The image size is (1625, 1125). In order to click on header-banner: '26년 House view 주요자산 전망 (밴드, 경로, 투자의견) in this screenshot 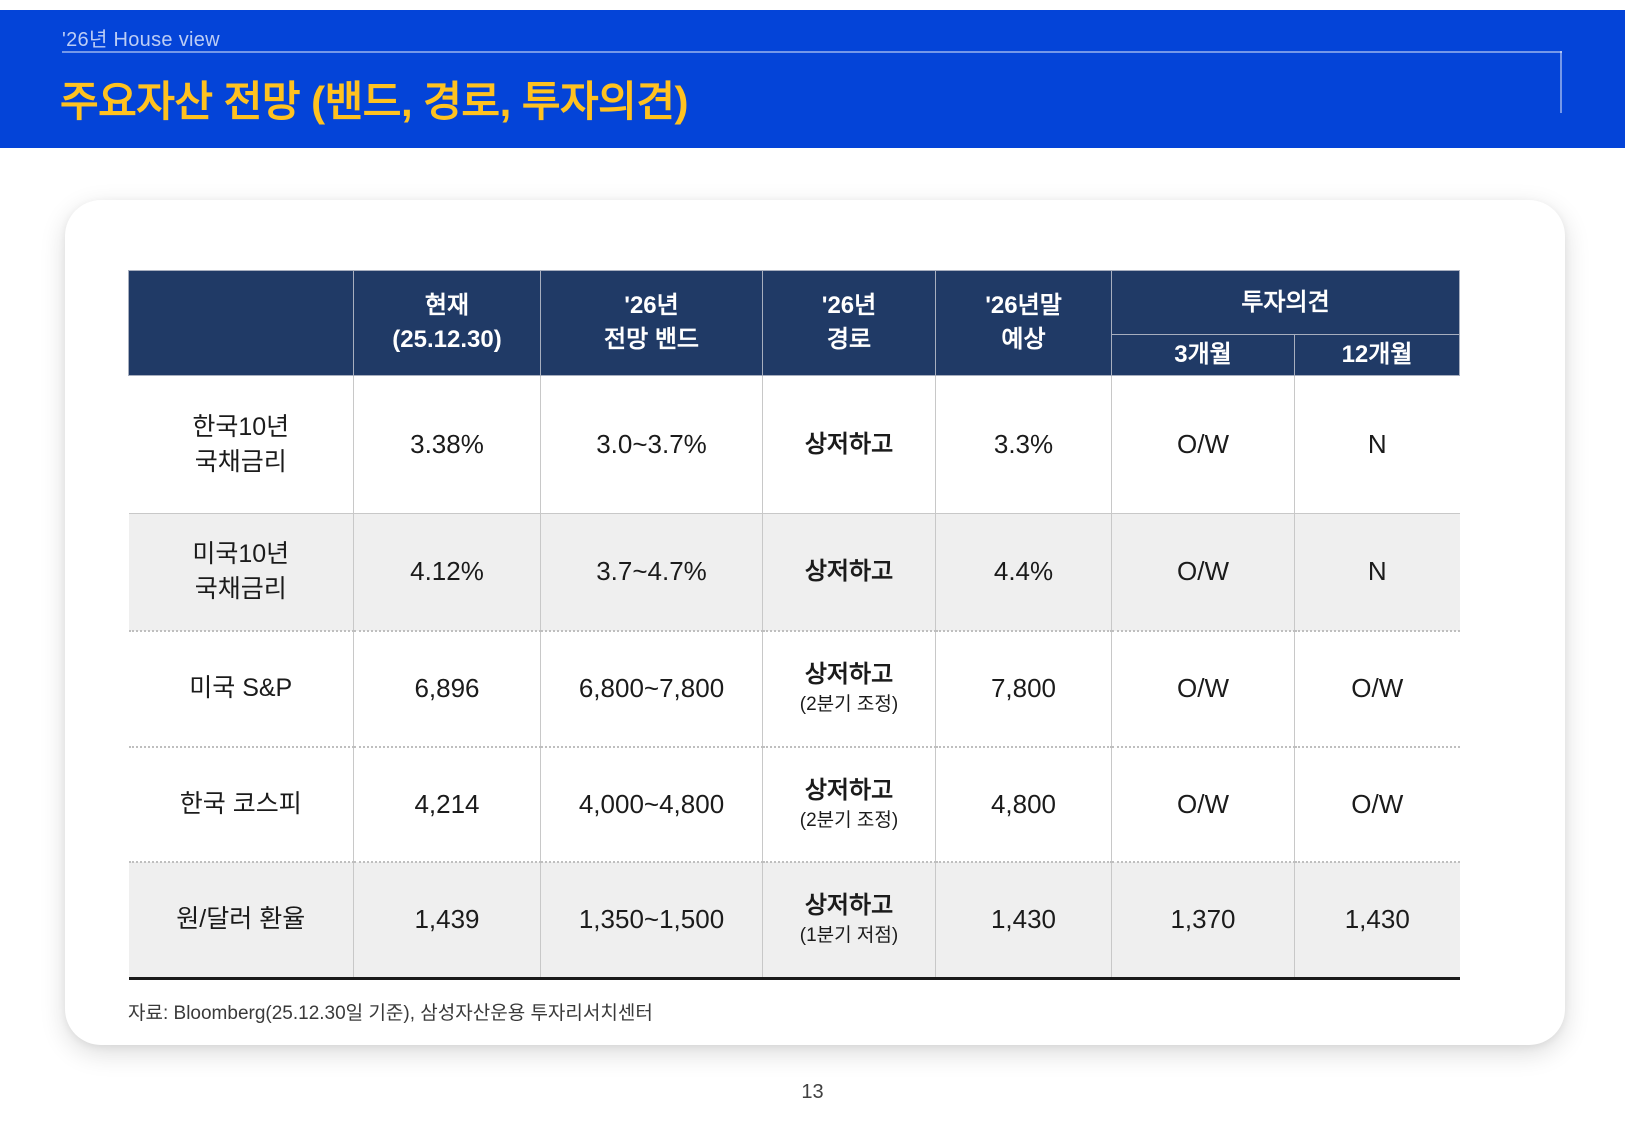, I will do `click(812, 79)`.